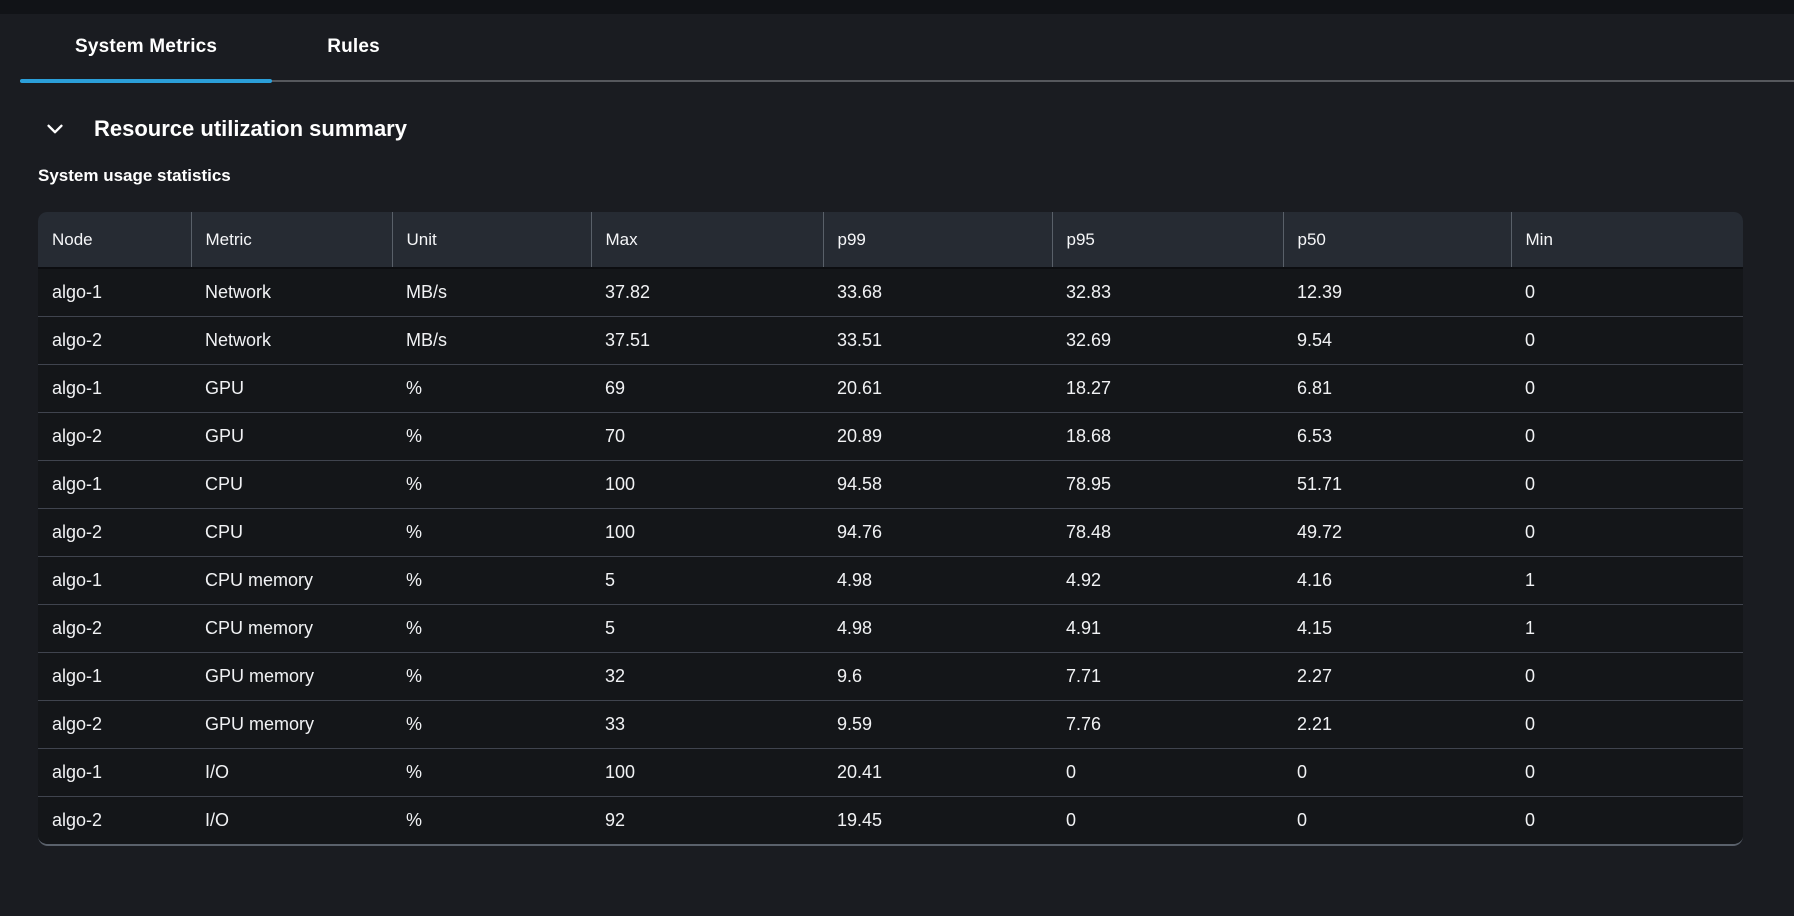 The image size is (1794, 916). Describe the element at coordinates (937, 820) in the screenshot. I see `cell-p99: 19.45` at that location.